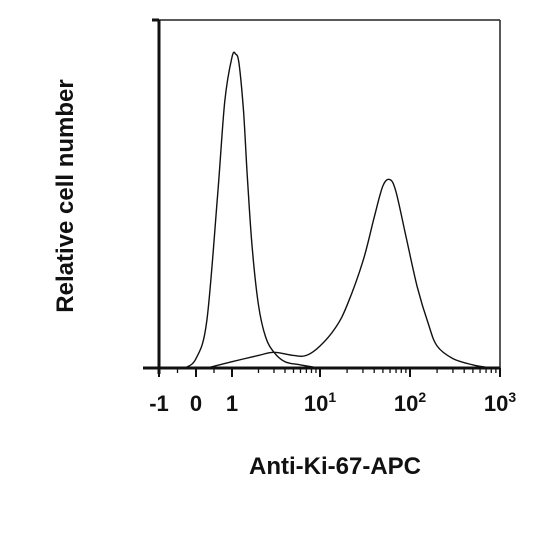 This screenshot has width=540, height=540. Describe the element at coordinates (232, 403) in the screenshot. I see `x-tick-label: 1` at that location.